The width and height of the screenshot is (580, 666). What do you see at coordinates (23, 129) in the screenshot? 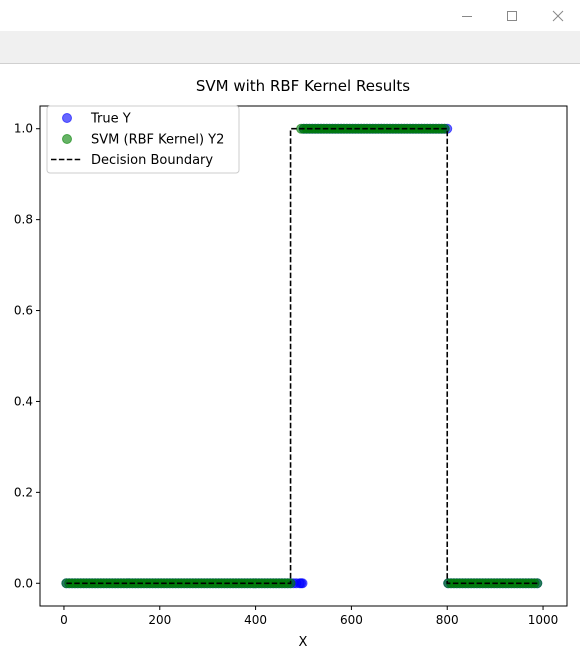
I see `y-tick-label: 1.0` at bounding box center [23, 129].